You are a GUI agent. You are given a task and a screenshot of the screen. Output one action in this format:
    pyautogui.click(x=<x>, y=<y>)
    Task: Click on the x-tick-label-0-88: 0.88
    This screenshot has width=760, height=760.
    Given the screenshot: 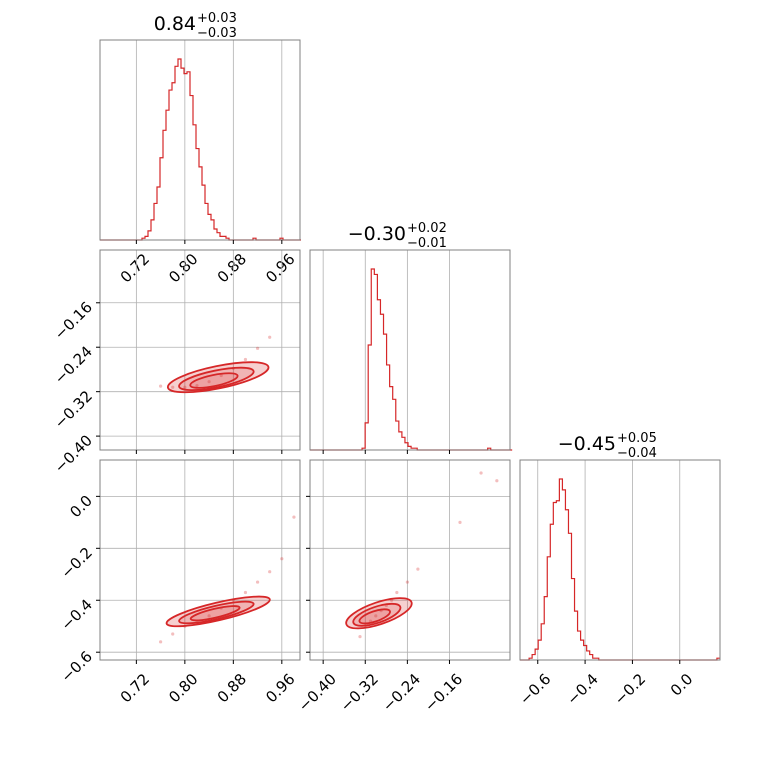 What is the action you would take?
    pyautogui.click(x=232, y=268)
    